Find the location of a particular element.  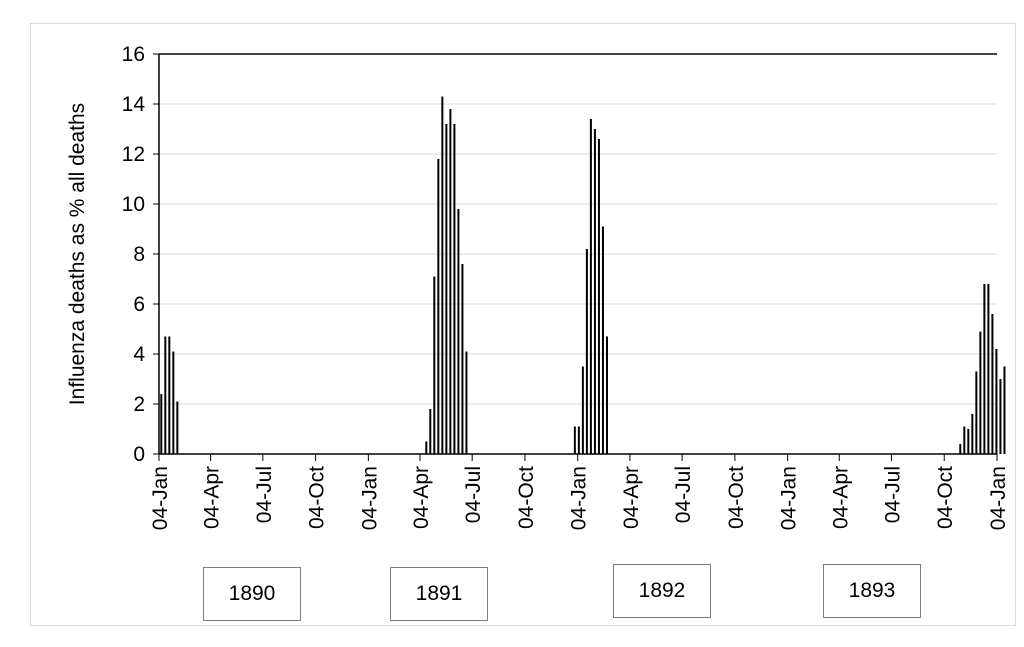

x-tick-label-14: 04-Jul is located at coordinates (892, 494).